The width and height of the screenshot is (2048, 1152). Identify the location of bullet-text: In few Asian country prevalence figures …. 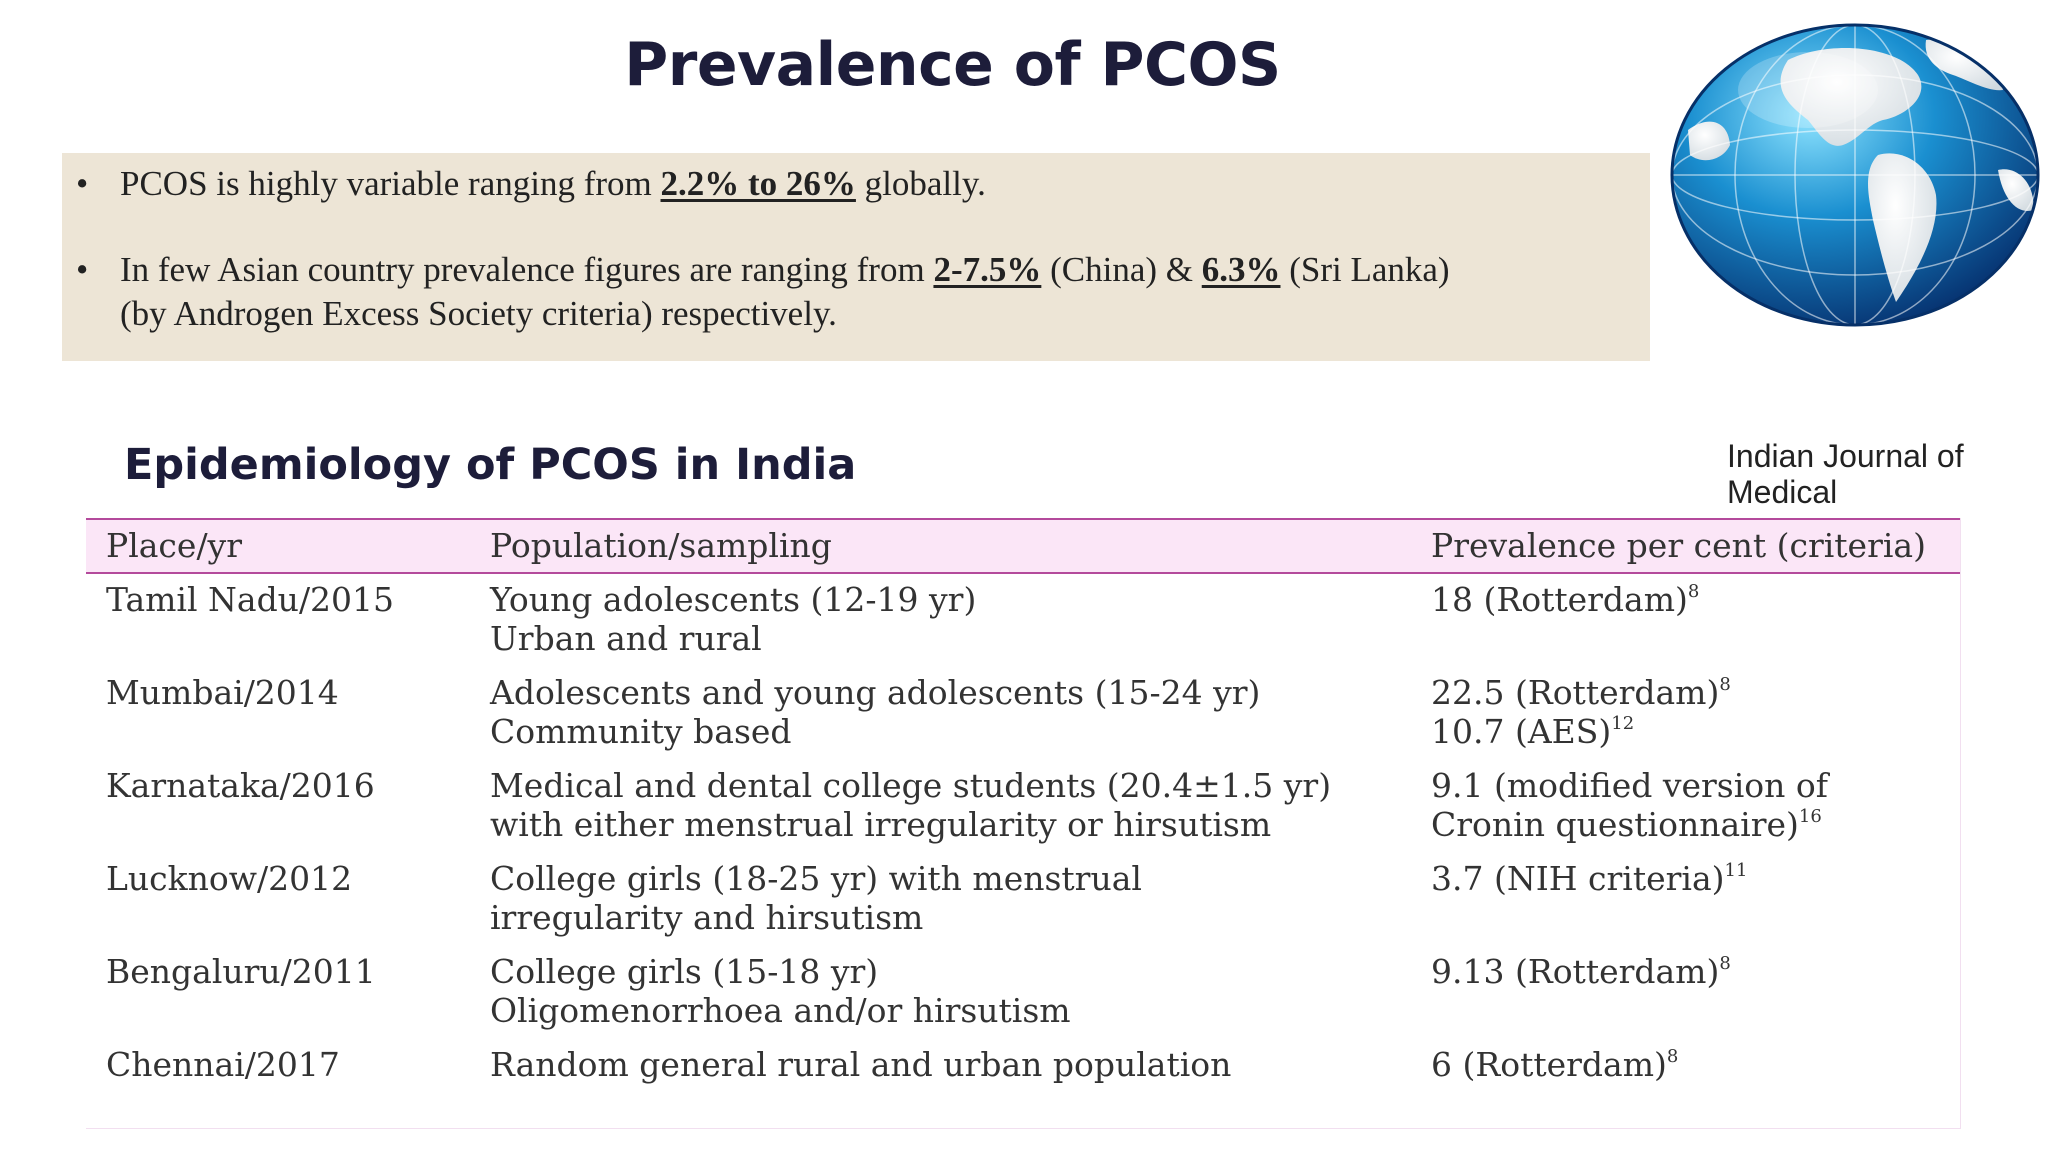
(785, 291).